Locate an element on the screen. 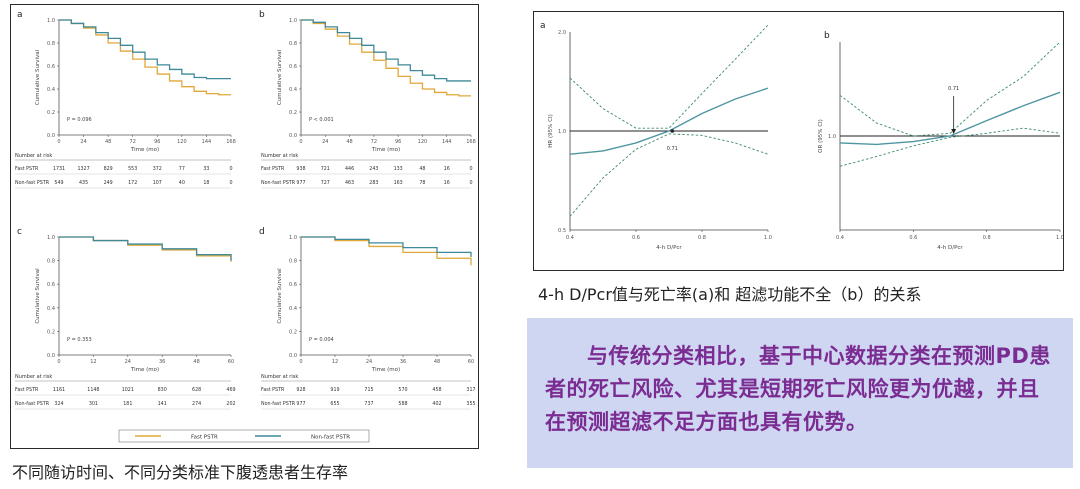 The height and width of the screenshot is (489, 1080). x-axis-label: 4-h D/Pcr is located at coordinates (950, 248).